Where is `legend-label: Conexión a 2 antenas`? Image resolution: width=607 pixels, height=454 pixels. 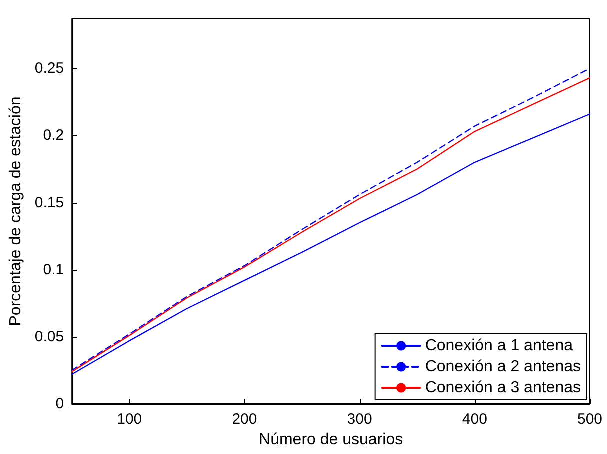 legend-label: Conexión a 2 antenas is located at coordinates (503, 367).